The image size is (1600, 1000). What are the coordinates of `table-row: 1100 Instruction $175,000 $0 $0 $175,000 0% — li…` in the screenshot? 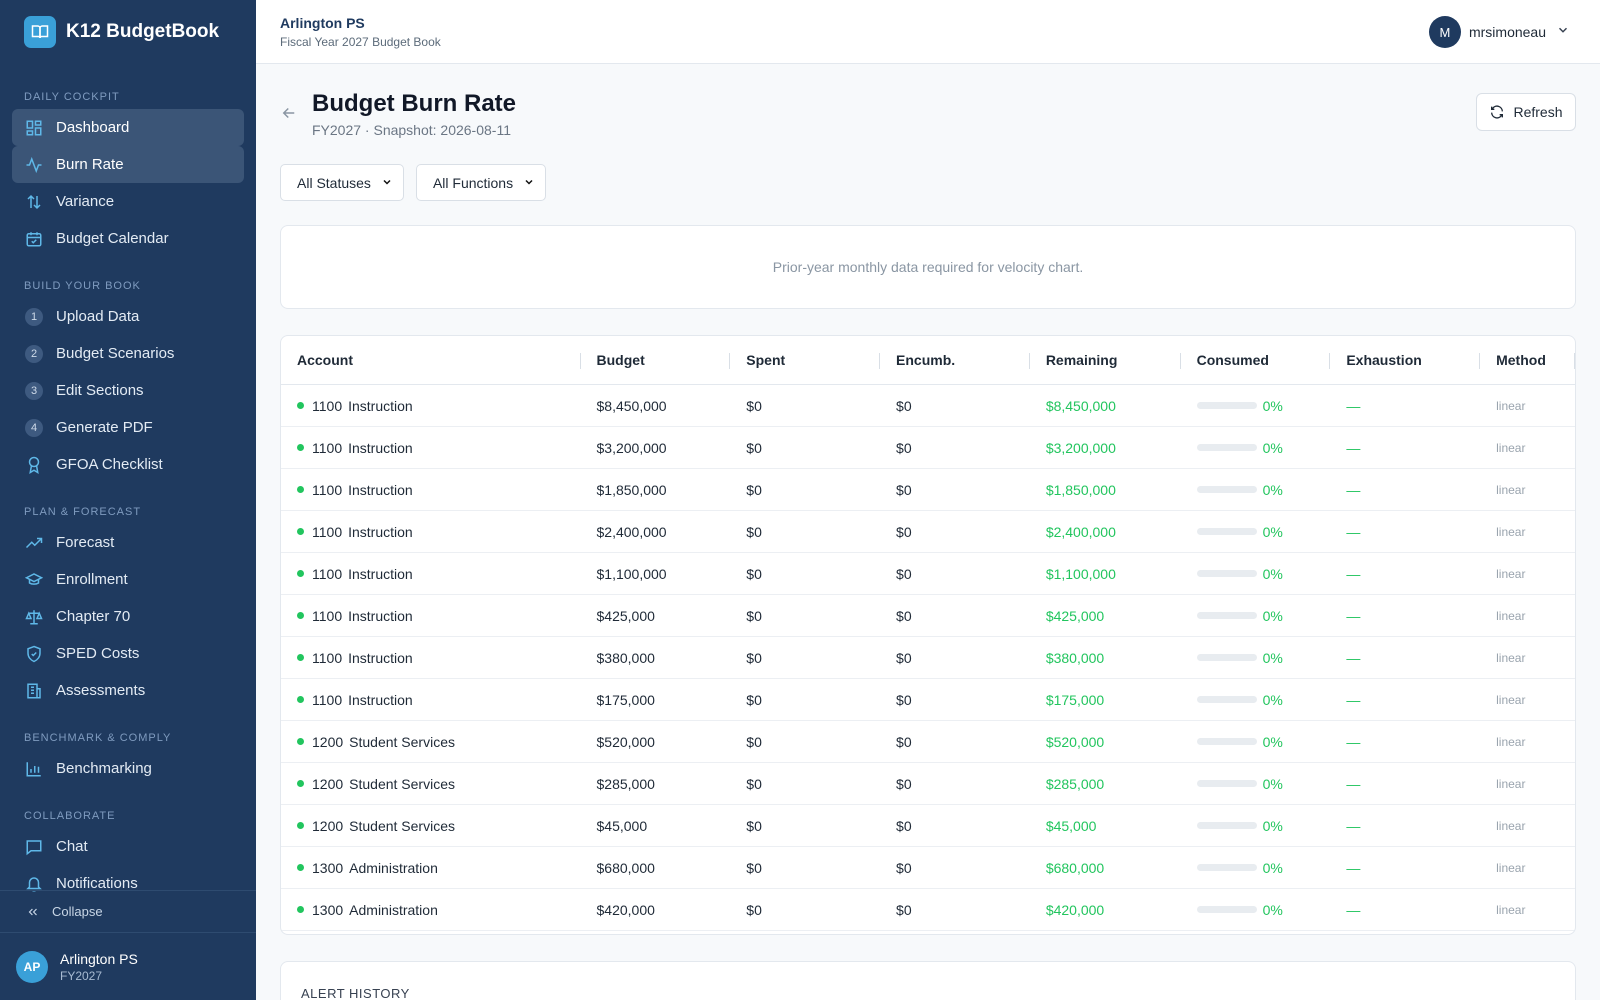 It's located at (928, 700).